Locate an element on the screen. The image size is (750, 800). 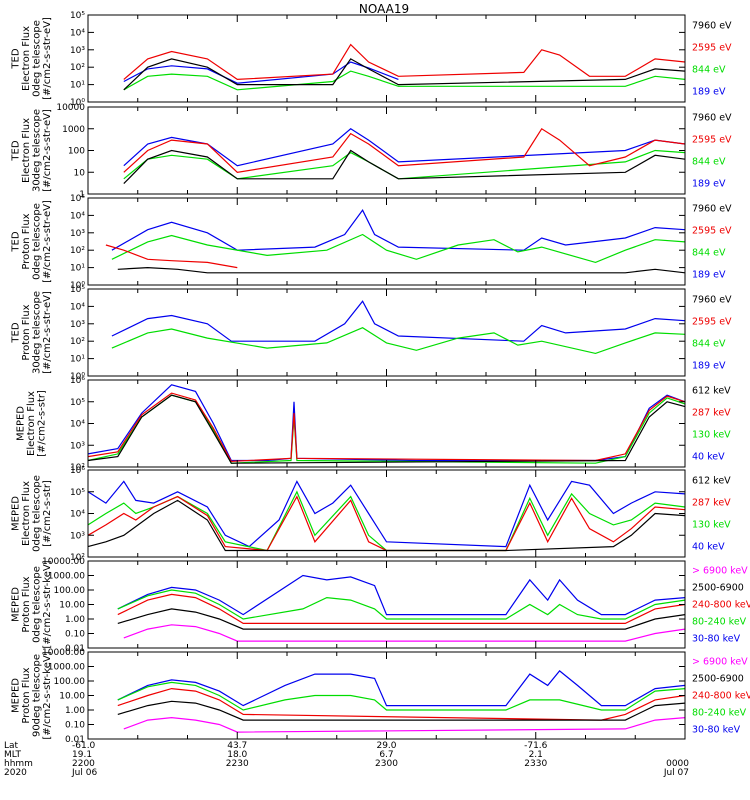
legend-entry: 287 keV is located at coordinates (711, 503).